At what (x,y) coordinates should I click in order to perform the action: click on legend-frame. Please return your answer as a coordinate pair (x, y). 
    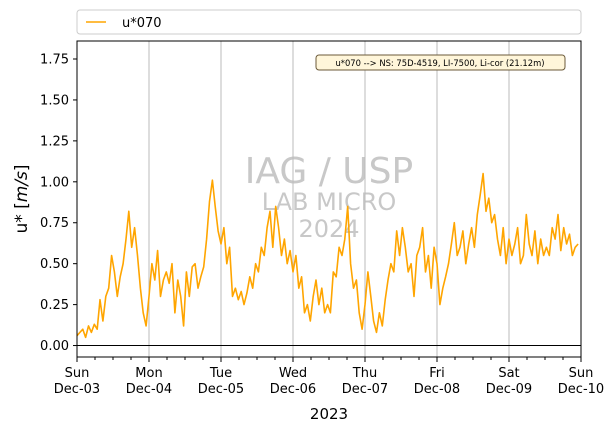
    Looking at the image, I should click on (329, 22).